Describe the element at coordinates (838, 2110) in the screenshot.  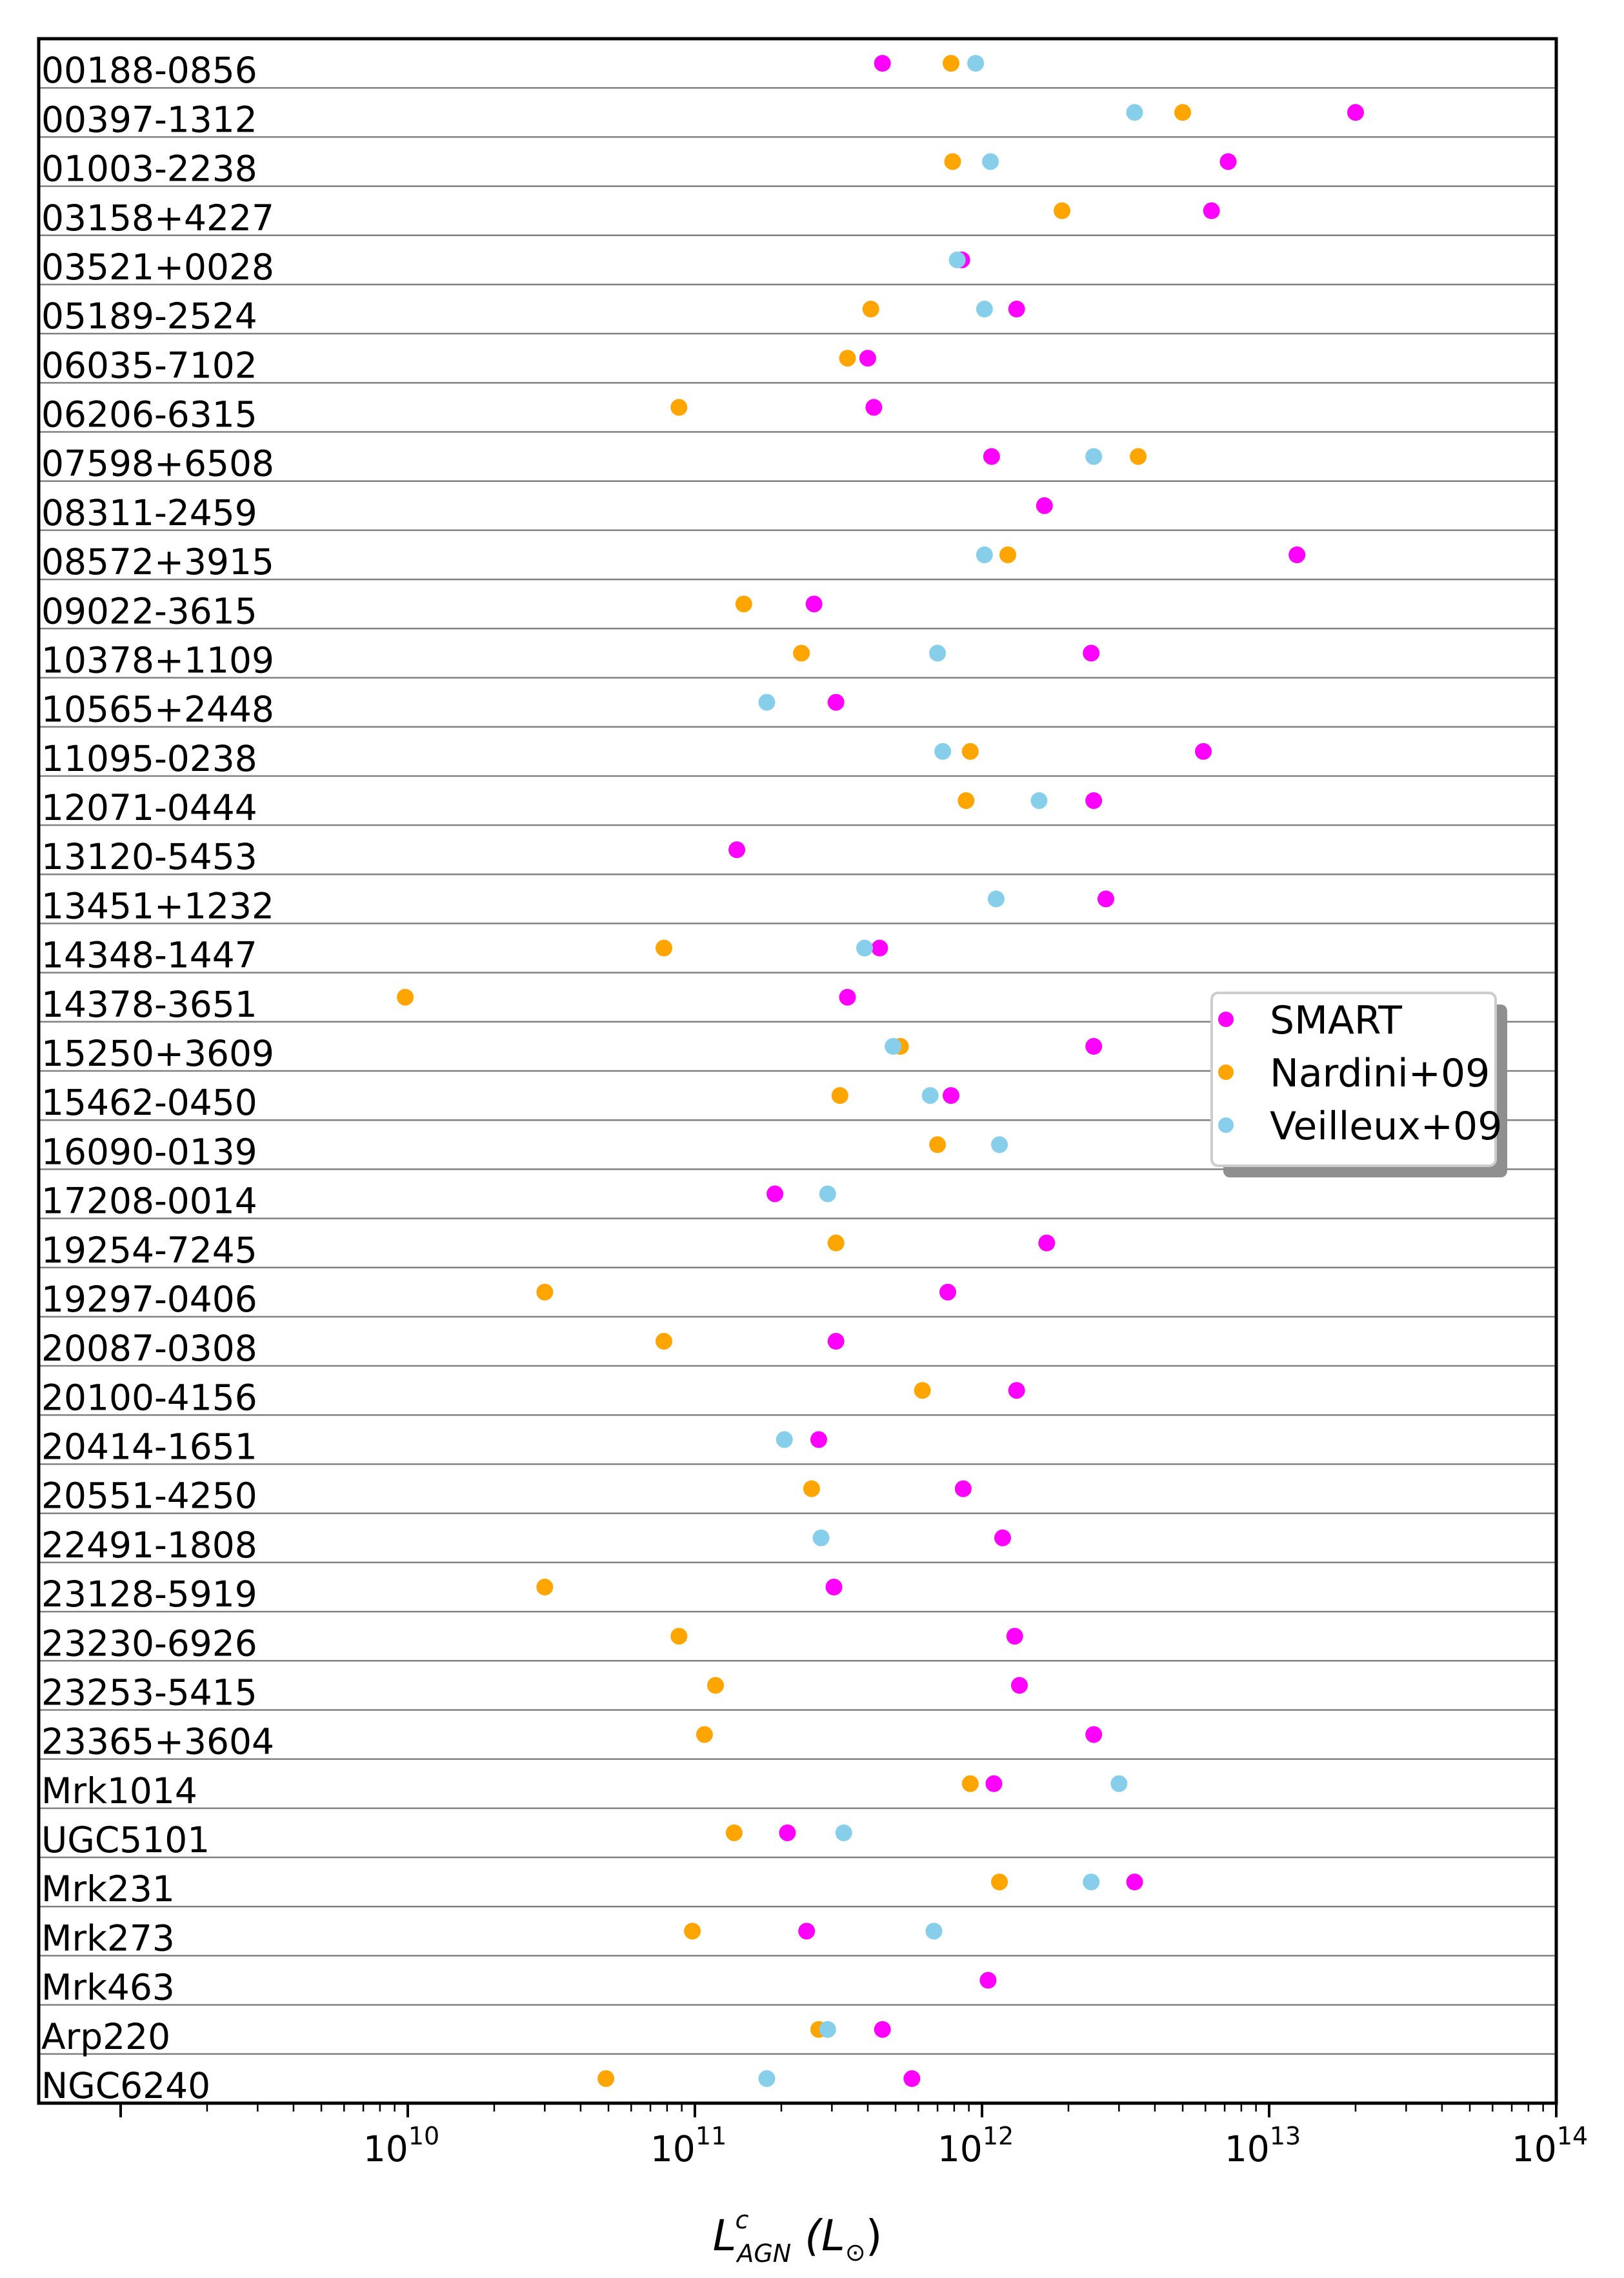
I see `x-axis-ticks` at that location.